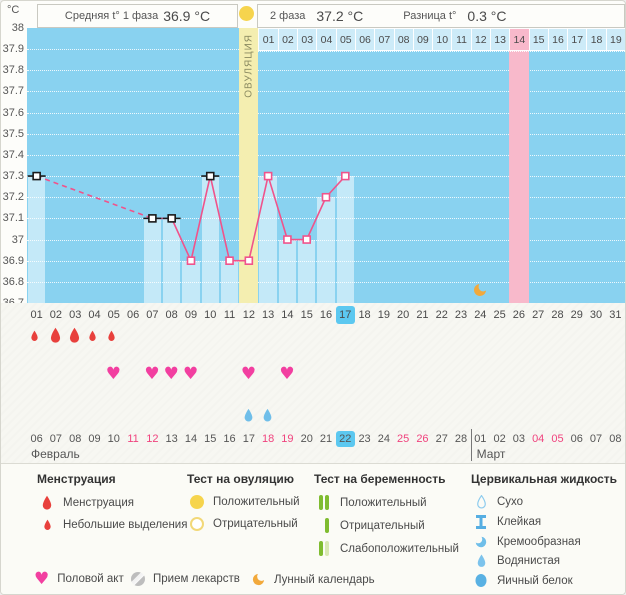  I want to click on cycle-day-cell: 03, so click(75, 315).